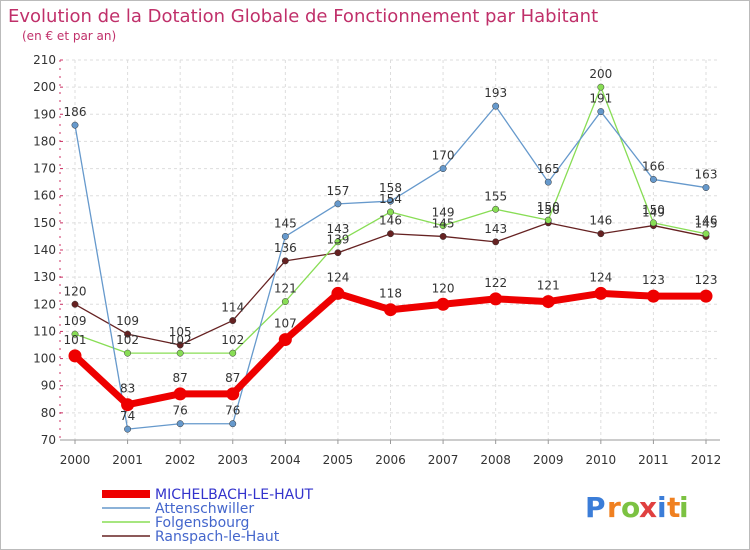  I want to click on x-tick-label: 2011, so click(653, 460).